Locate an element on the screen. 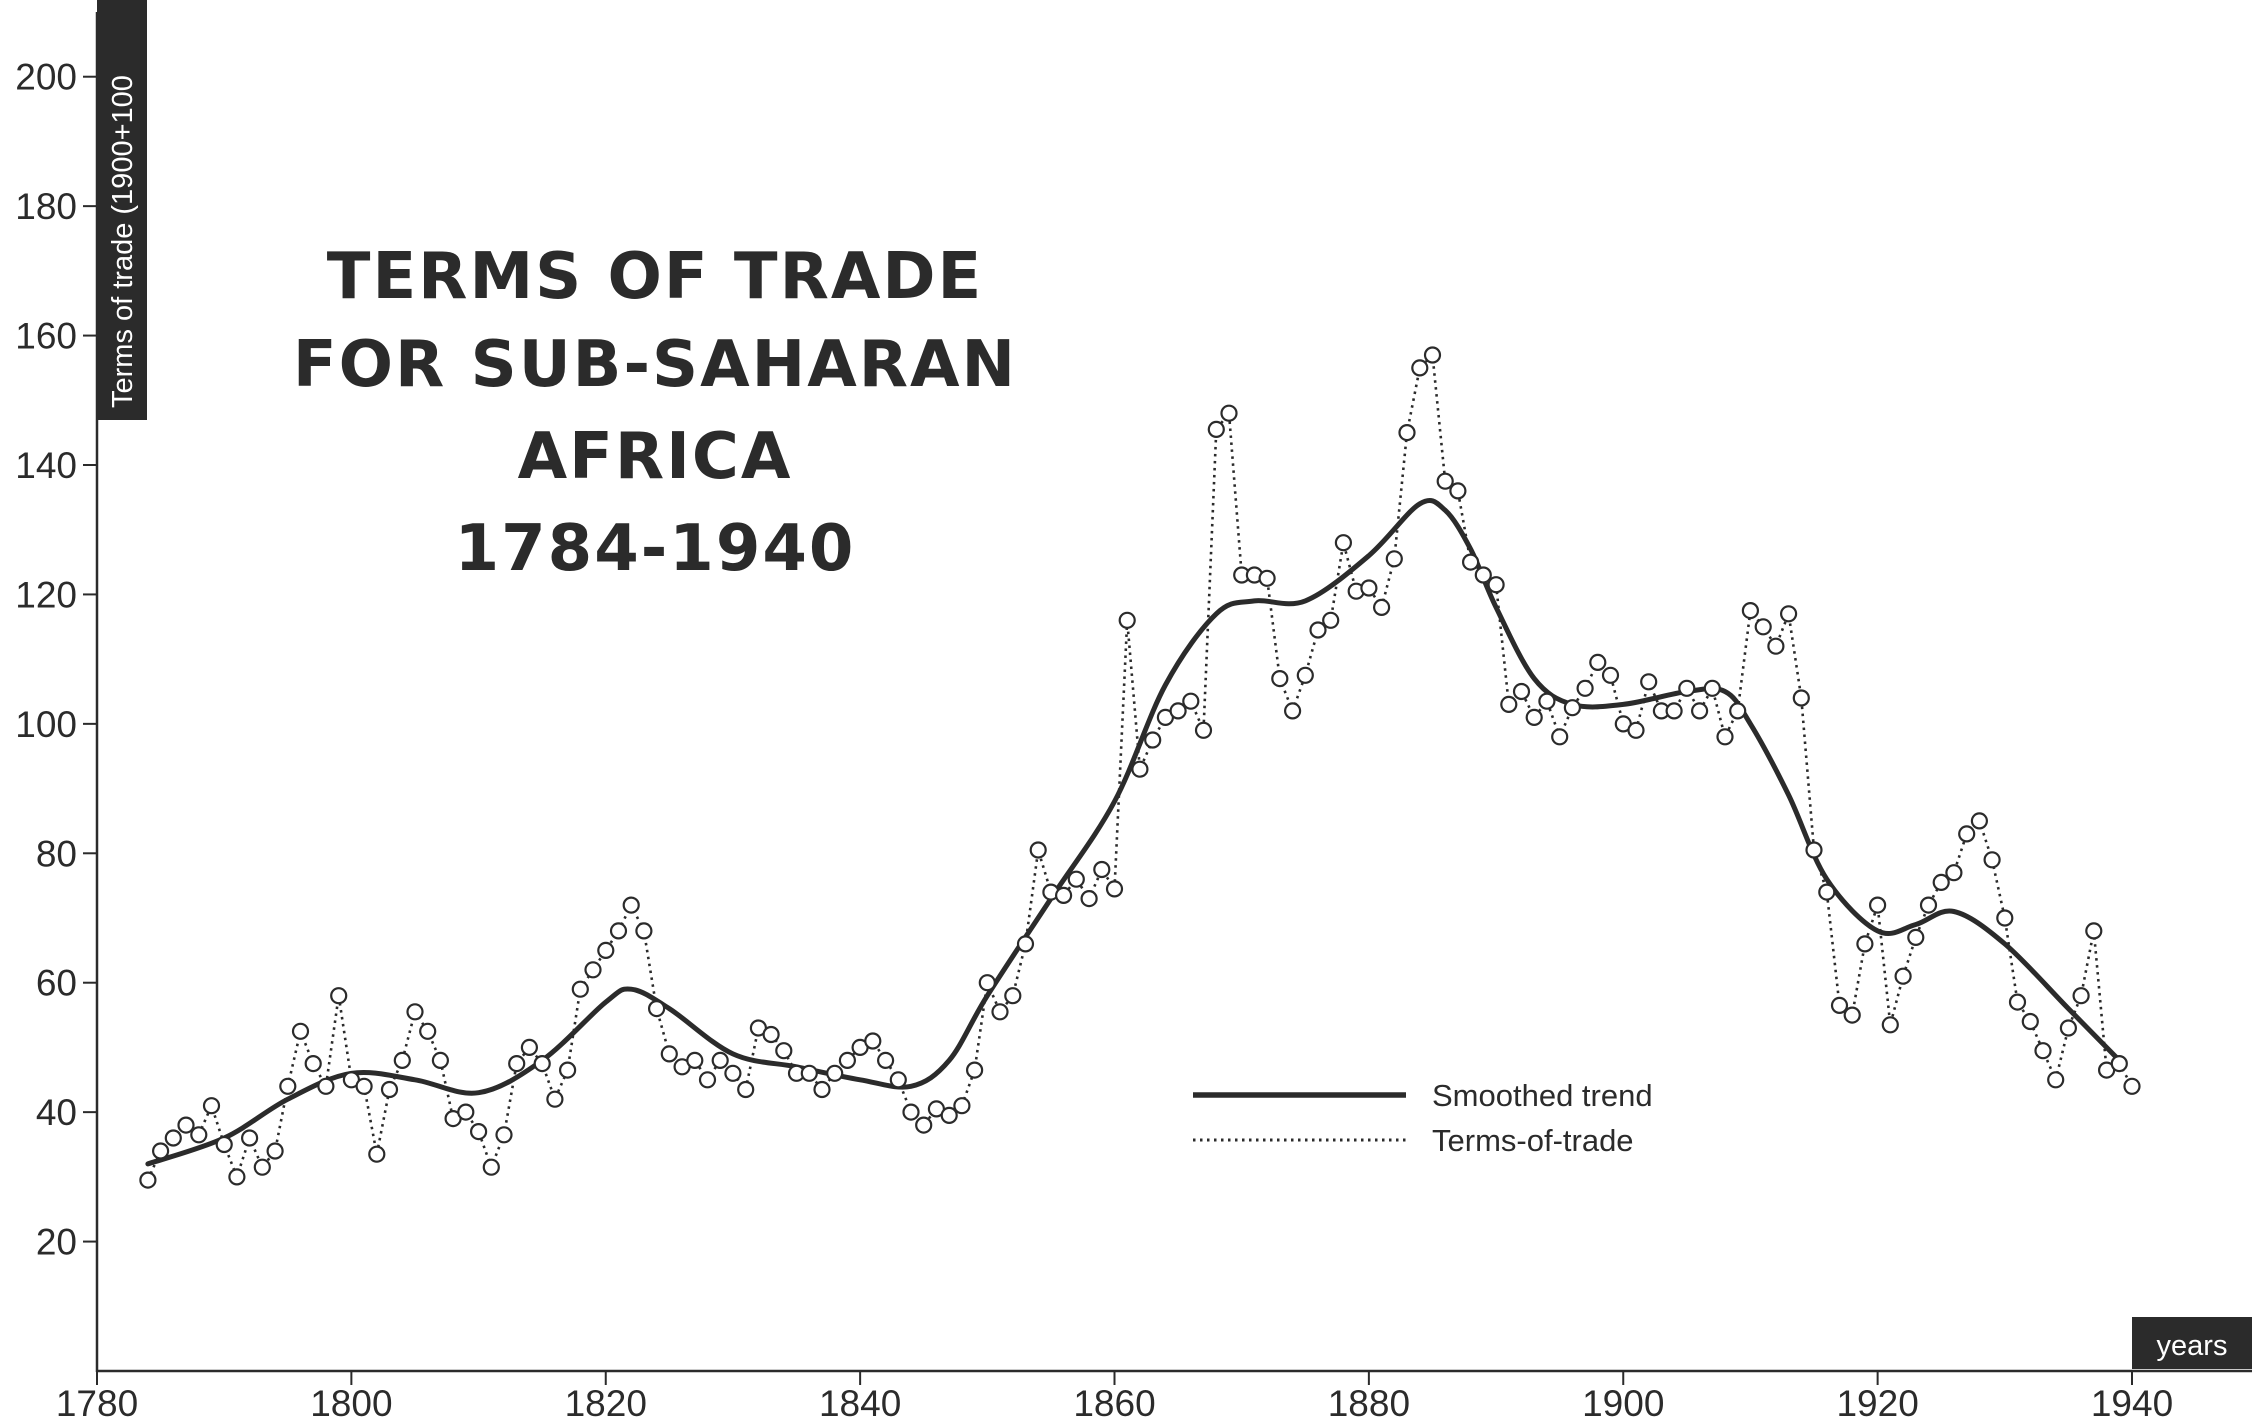 Image resolution: width=2252 pixels, height=1420 pixels. y-tick-label: 160 is located at coordinates (46, 336).